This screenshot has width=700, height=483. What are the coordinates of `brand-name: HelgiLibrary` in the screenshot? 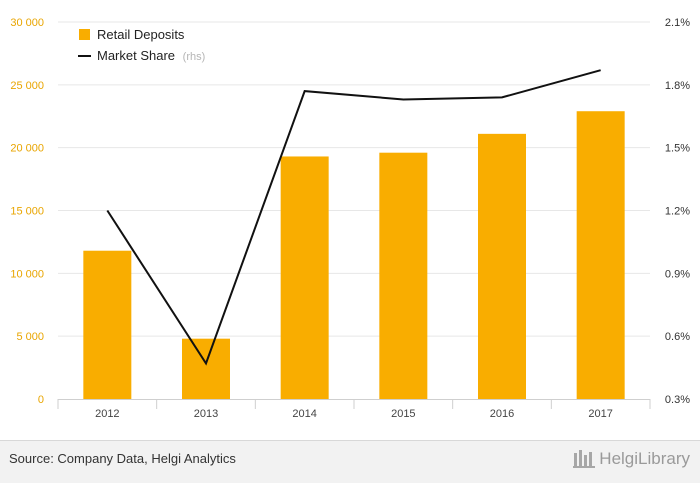 It's located at (644, 458).